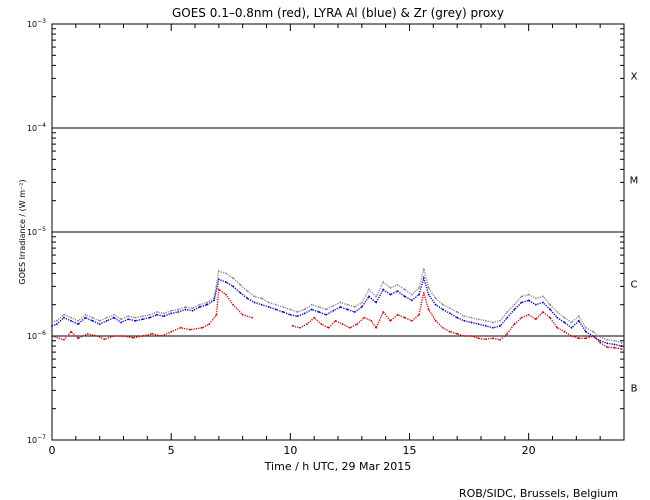 This screenshot has width=650, height=500. What do you see at coordinates (22, 231) in the screenshot?
I see `y-axis-label: GOES Irradiance / (W m⁻²)` at bounding box center [22, 231].